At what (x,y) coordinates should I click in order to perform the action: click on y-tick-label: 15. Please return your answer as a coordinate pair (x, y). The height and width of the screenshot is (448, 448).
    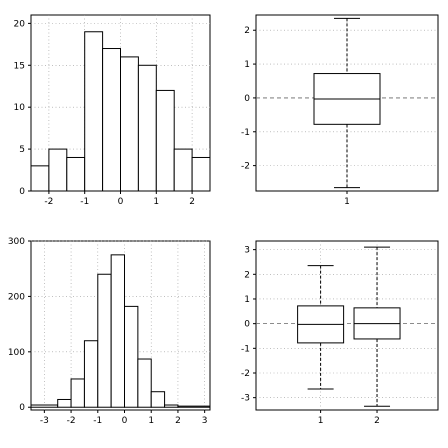
    Looking at the image, I should click on (19, 66).